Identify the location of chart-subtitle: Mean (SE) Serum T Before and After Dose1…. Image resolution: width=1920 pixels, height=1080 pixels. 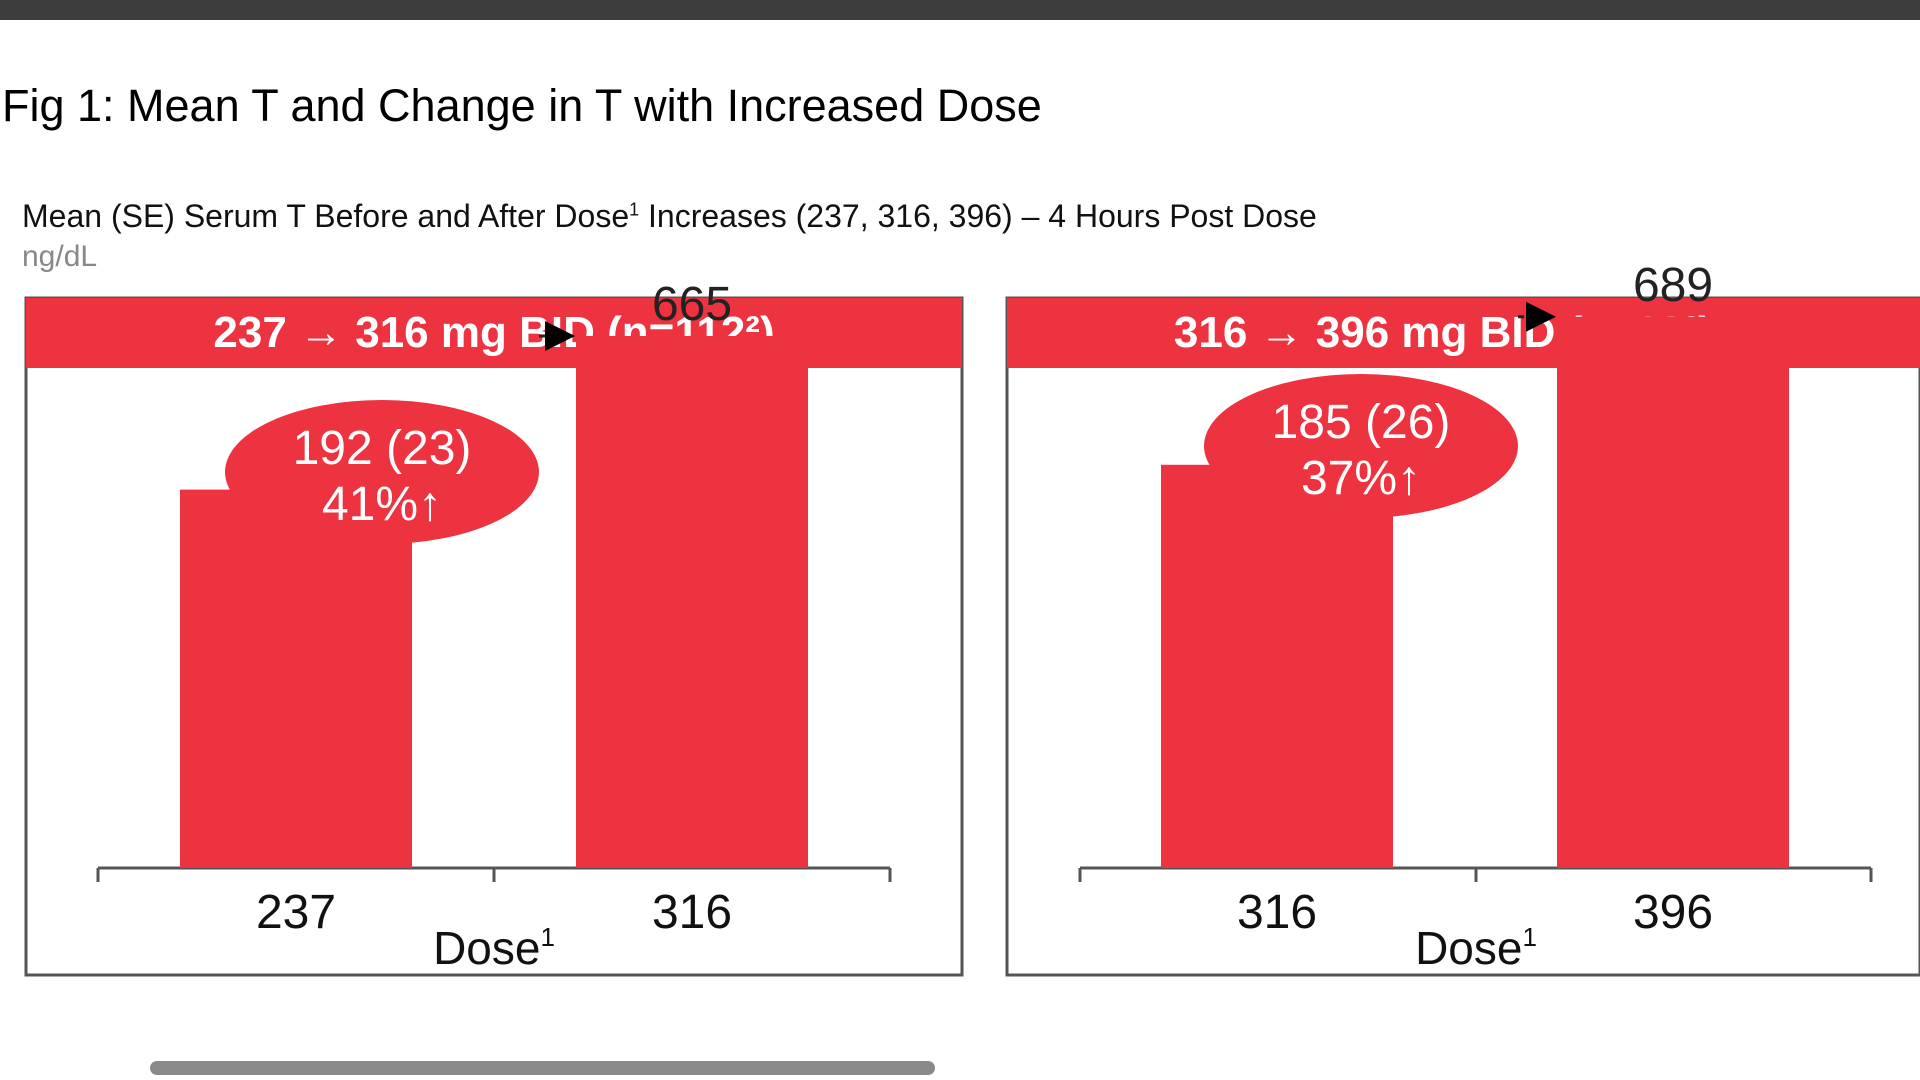
(669, 216).